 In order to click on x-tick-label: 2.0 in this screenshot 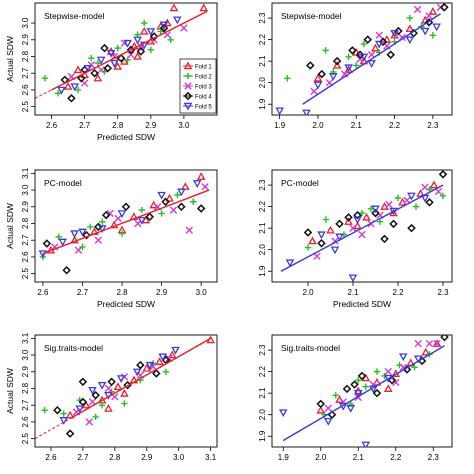, I will do `click(308, 292)`.